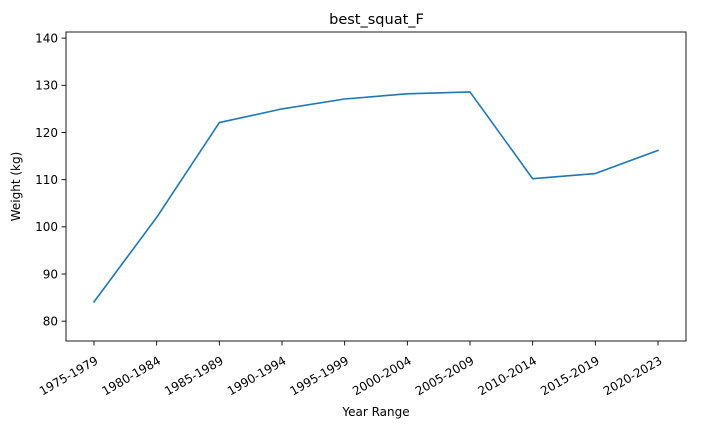 This screenshot has width=703, height=433. Describe the element at coordinates (320, 375) in the screenshot. I see `x-tick-label: 1995-1999` at that location.